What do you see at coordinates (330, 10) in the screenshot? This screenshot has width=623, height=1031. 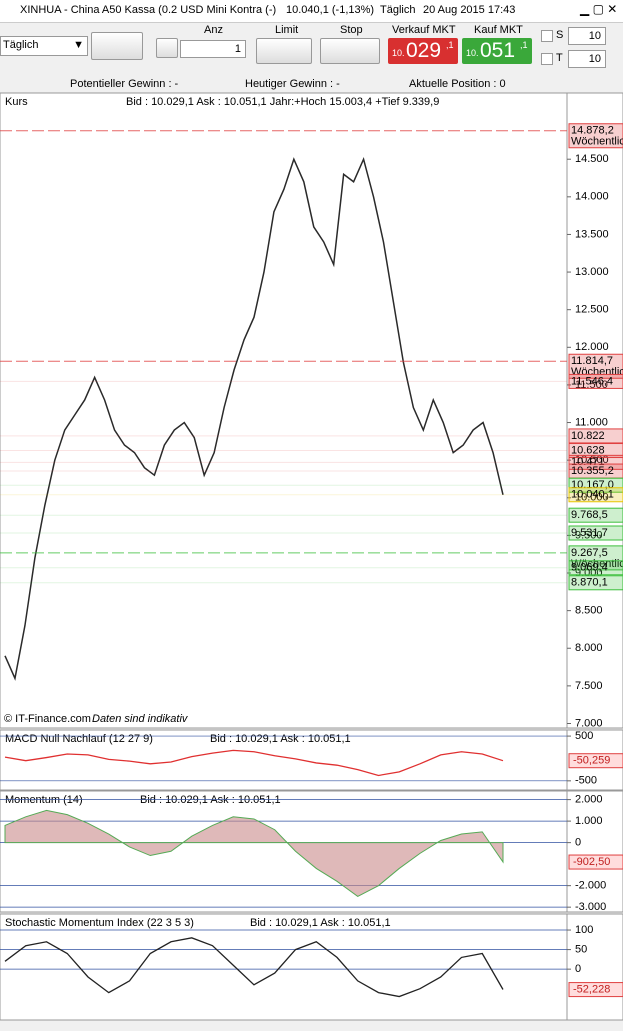 I see `window-price: 10.040,1 (-1,13%)` at bounding box center [330, 10].